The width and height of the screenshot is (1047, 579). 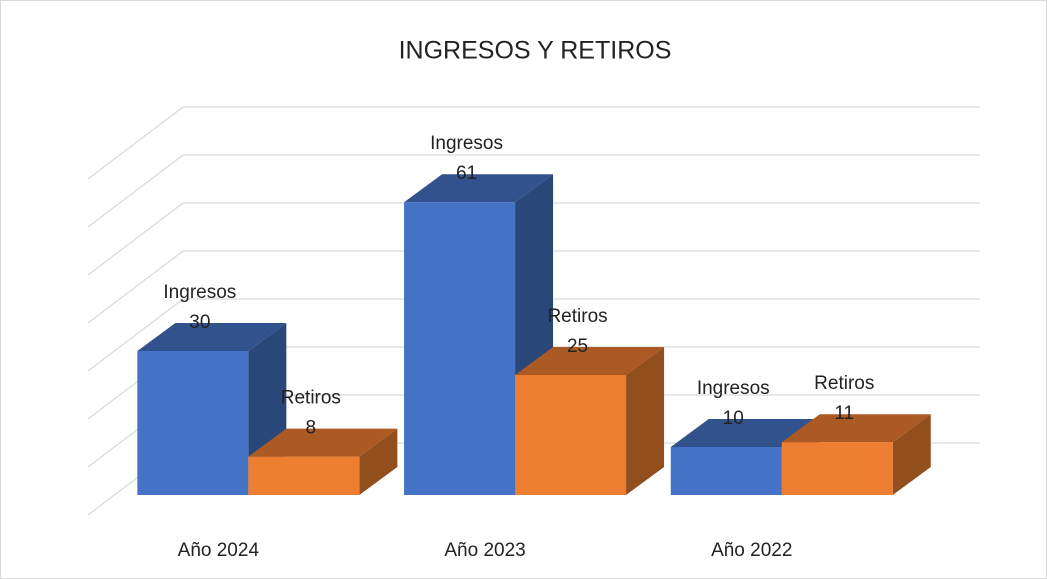 What do you see at coordinates (577, 346) in the screenshot?
I see `data-label: 25` at bounding box center [577, 346].